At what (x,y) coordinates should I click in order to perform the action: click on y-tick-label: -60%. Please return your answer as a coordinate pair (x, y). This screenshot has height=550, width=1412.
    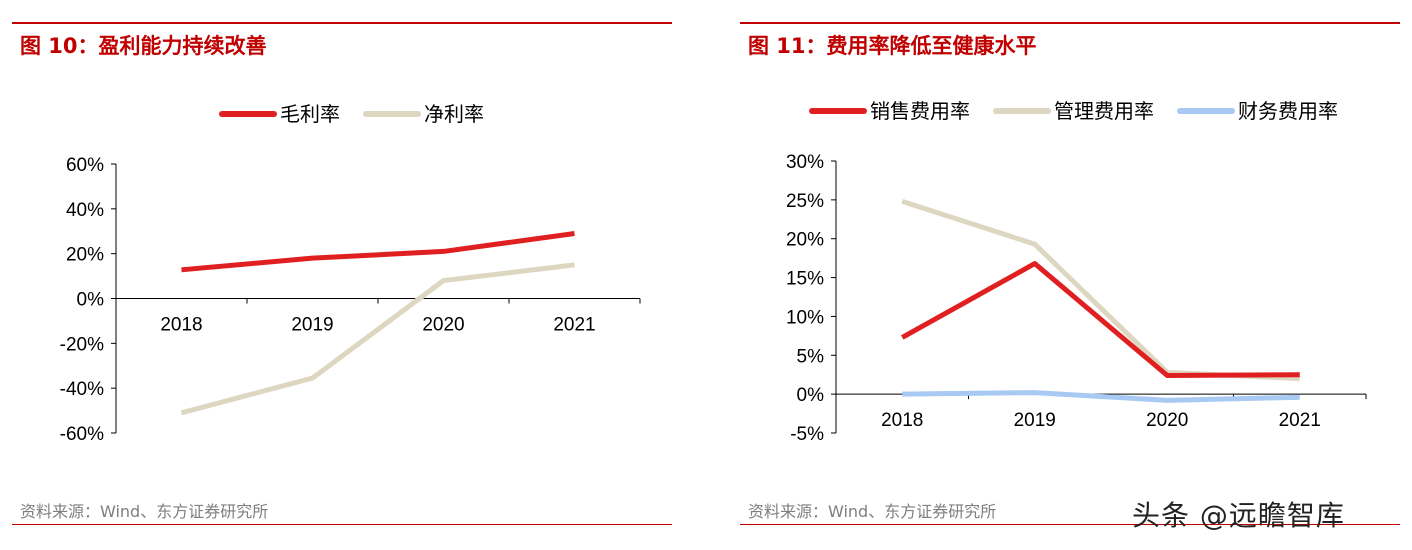
    Looking at the image, I should click on (82, 434).